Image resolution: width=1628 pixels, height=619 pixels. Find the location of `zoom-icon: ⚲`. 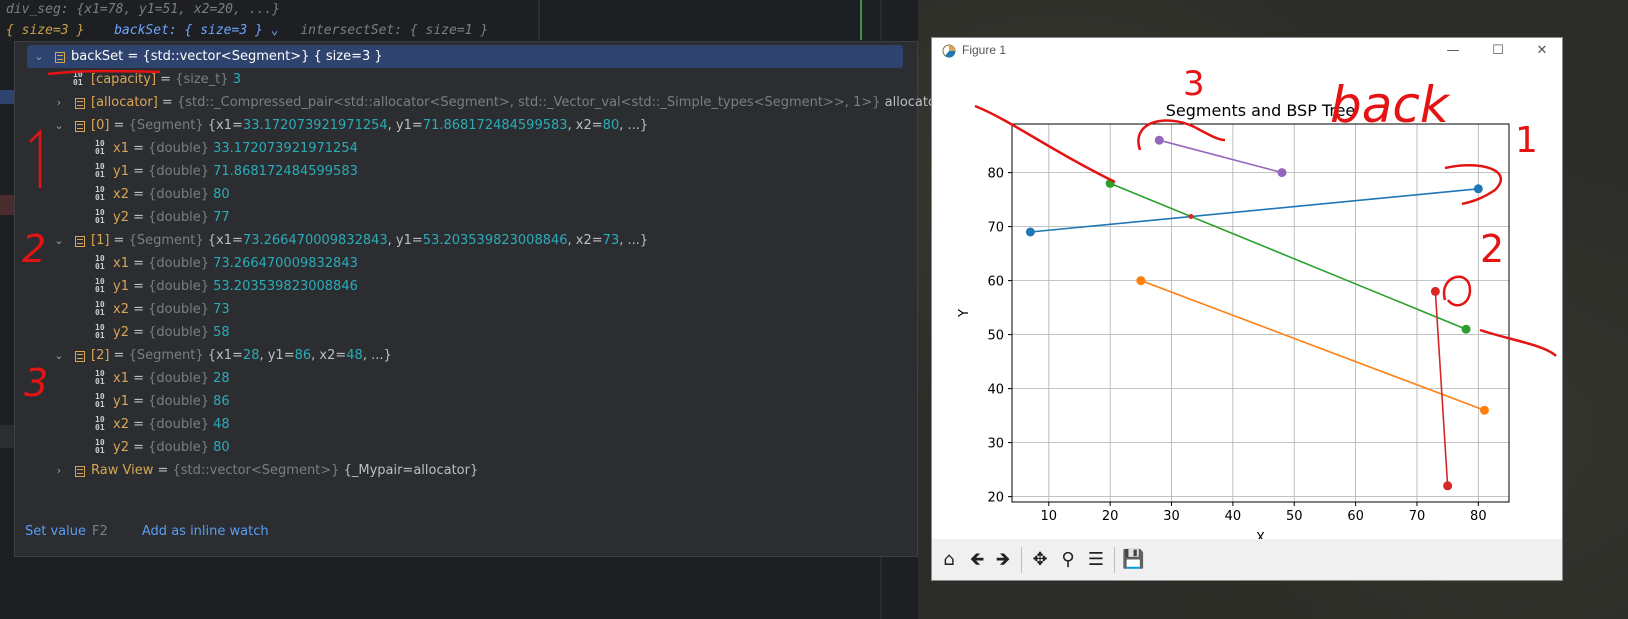

zoom-icon: ⚲ is located at coordinates (1068, 559).